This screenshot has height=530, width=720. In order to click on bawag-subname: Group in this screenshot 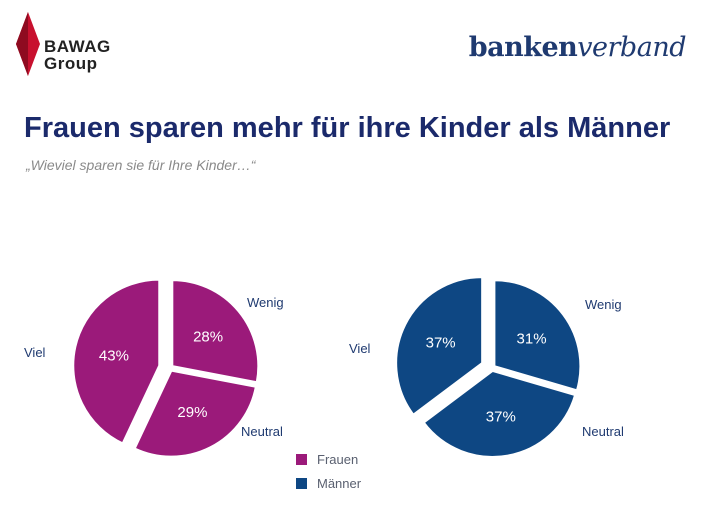, I will do `click(71, 63)`.